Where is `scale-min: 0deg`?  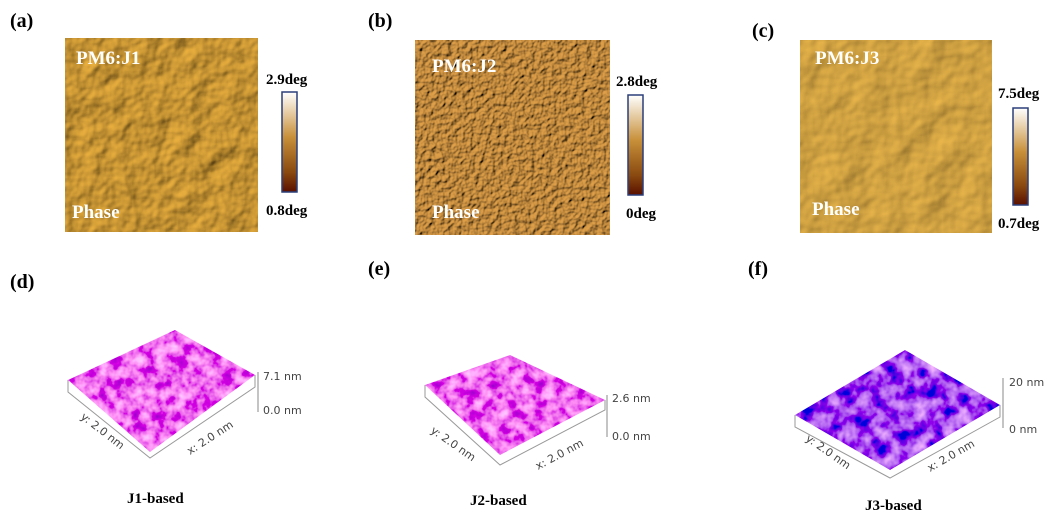 scale-min: 0deg is located at coordinates (641, 214).